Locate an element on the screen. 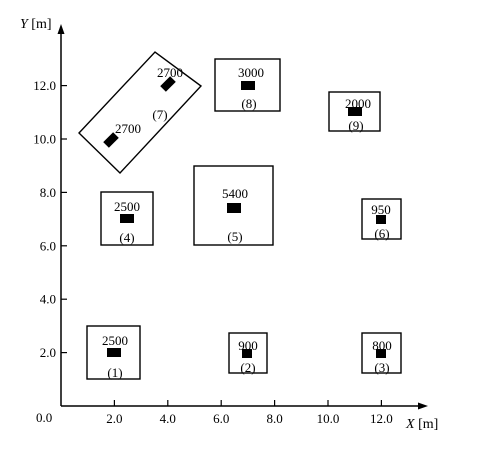 The image size is (478, 462). room-3-source-marker is located at coordinates (381, 353).